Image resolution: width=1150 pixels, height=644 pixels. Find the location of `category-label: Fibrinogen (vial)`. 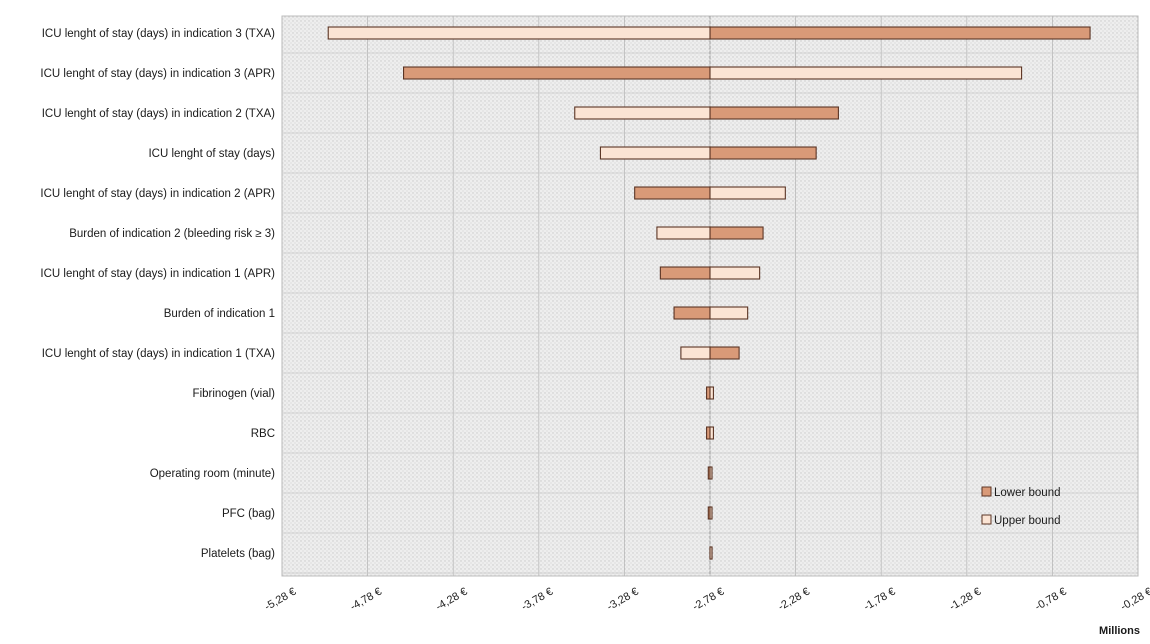

category-label: Fibrinogen (vial) is located at coordinates (234, 394).